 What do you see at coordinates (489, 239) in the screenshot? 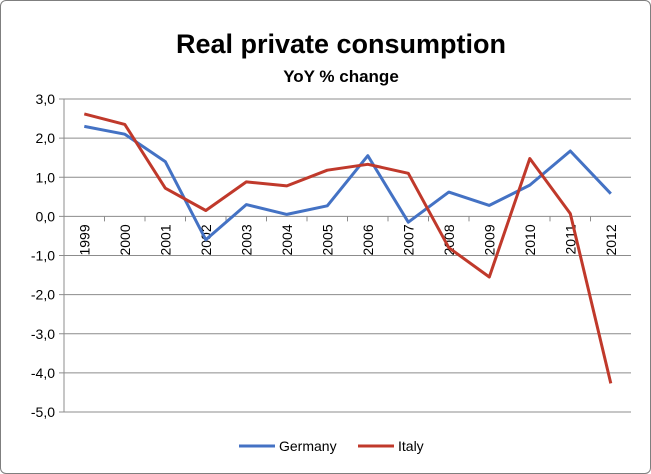
I see `x-tick-label: 2009` at bounding box center [489, 239].